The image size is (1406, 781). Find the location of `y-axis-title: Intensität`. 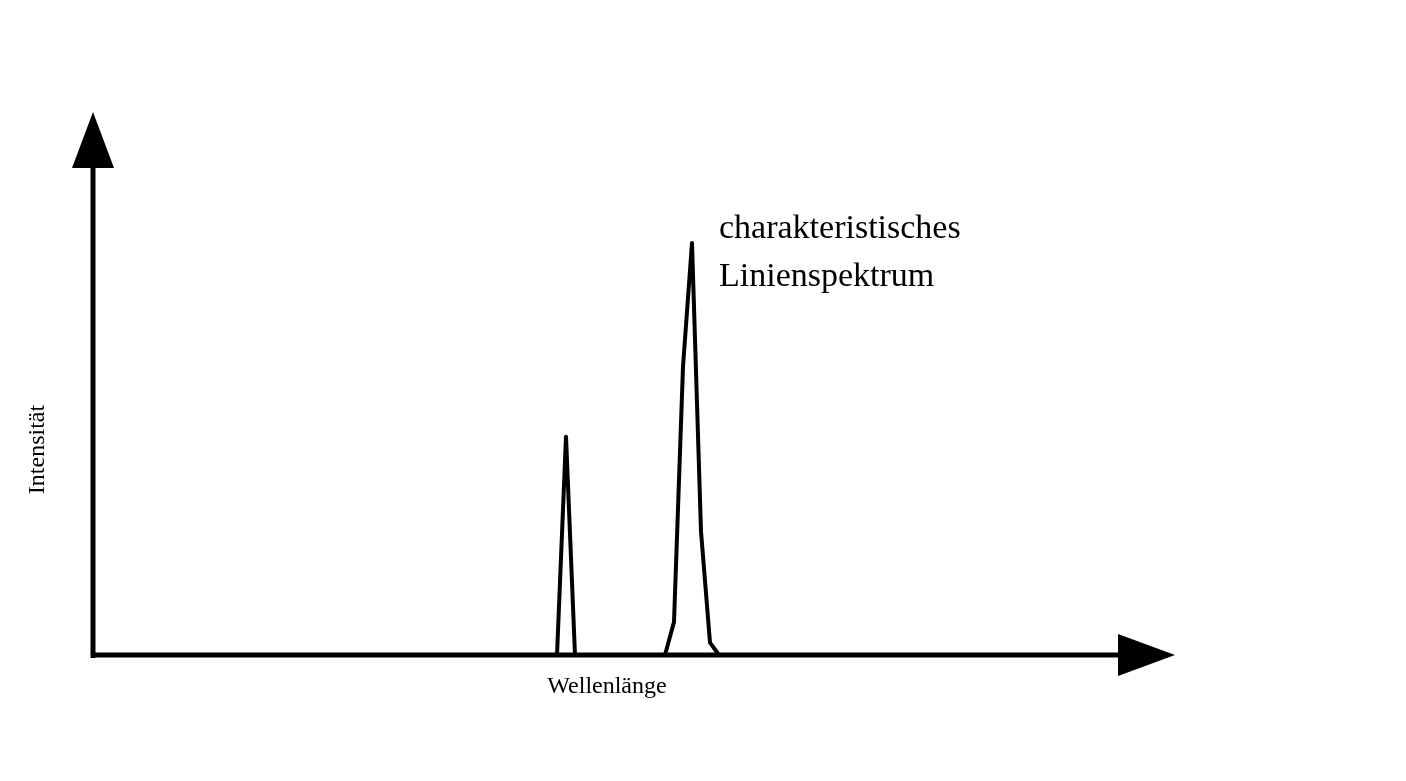

y-axis-title: Intensität is located at coordinates (35, 449).